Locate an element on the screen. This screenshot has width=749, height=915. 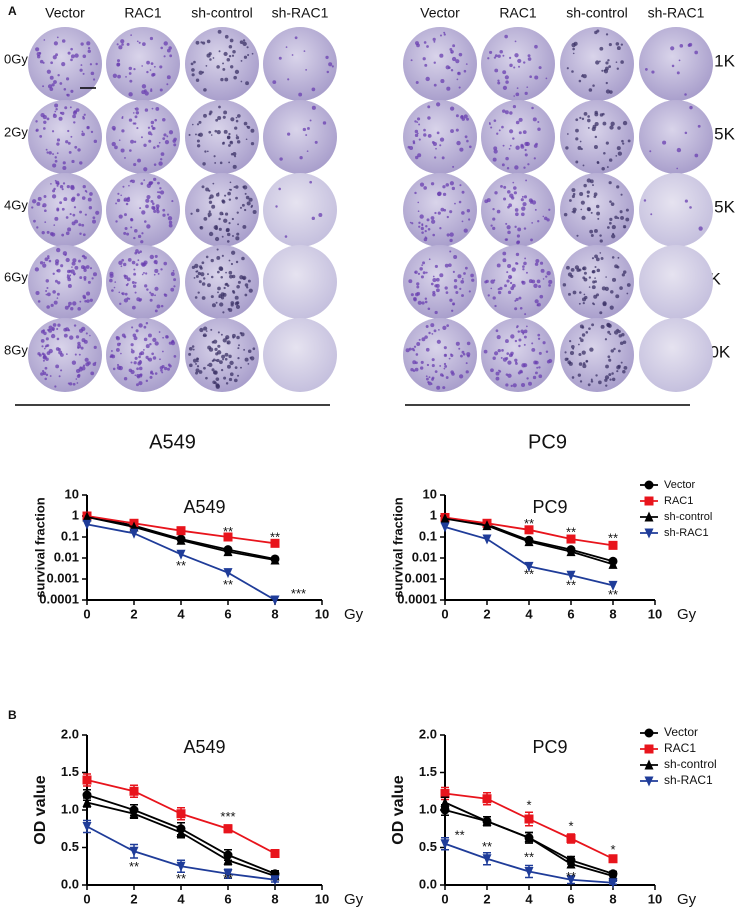
legend-label: Vector is located at coordinates (680, 485).